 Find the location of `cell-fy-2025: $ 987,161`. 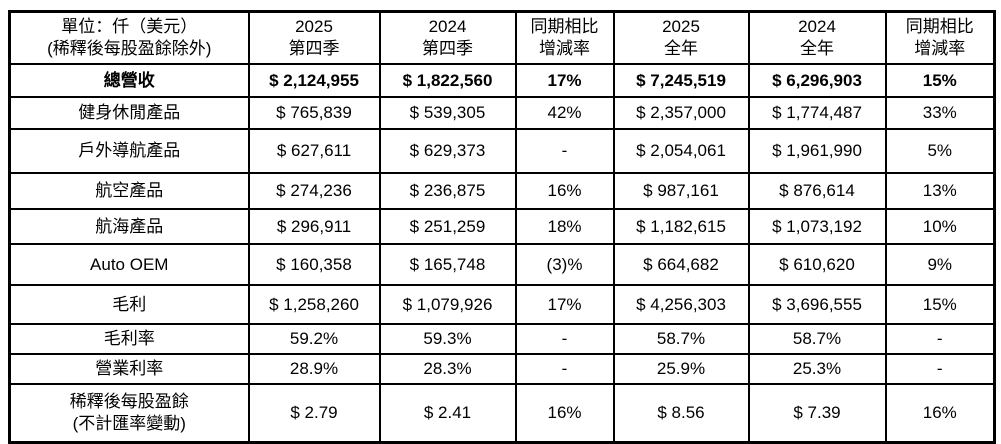

cell-fy-2025: $ 987,161 is located at coordinates (681, 191).